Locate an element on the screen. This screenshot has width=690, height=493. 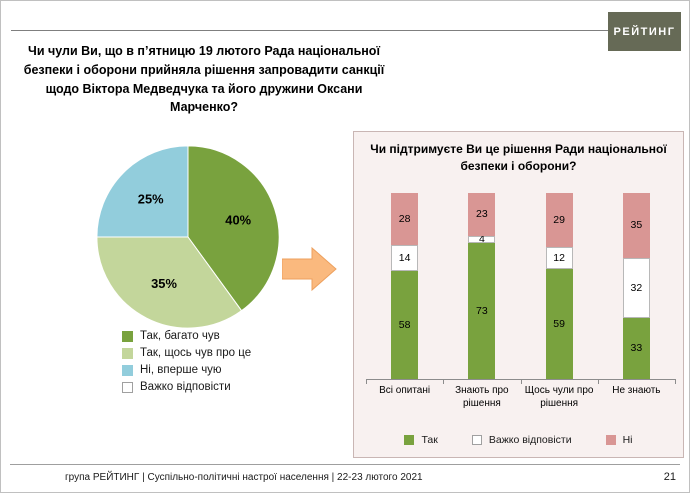
bar-value-label: 14 is located at coordinates (404, 257).